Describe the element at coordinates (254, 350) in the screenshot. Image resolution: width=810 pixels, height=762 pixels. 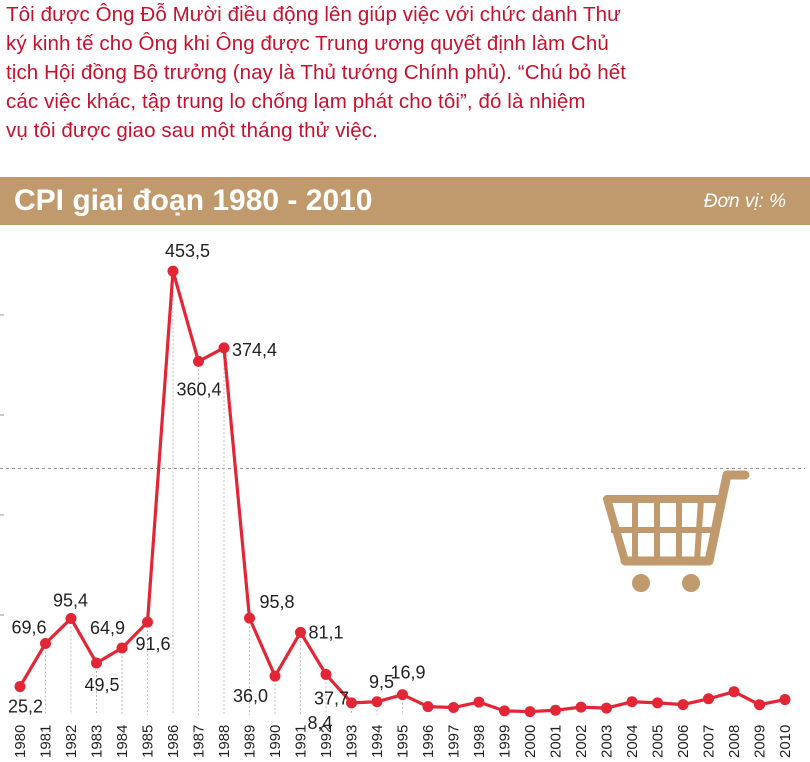
I see `data-label-1988: 374,4` at that location.